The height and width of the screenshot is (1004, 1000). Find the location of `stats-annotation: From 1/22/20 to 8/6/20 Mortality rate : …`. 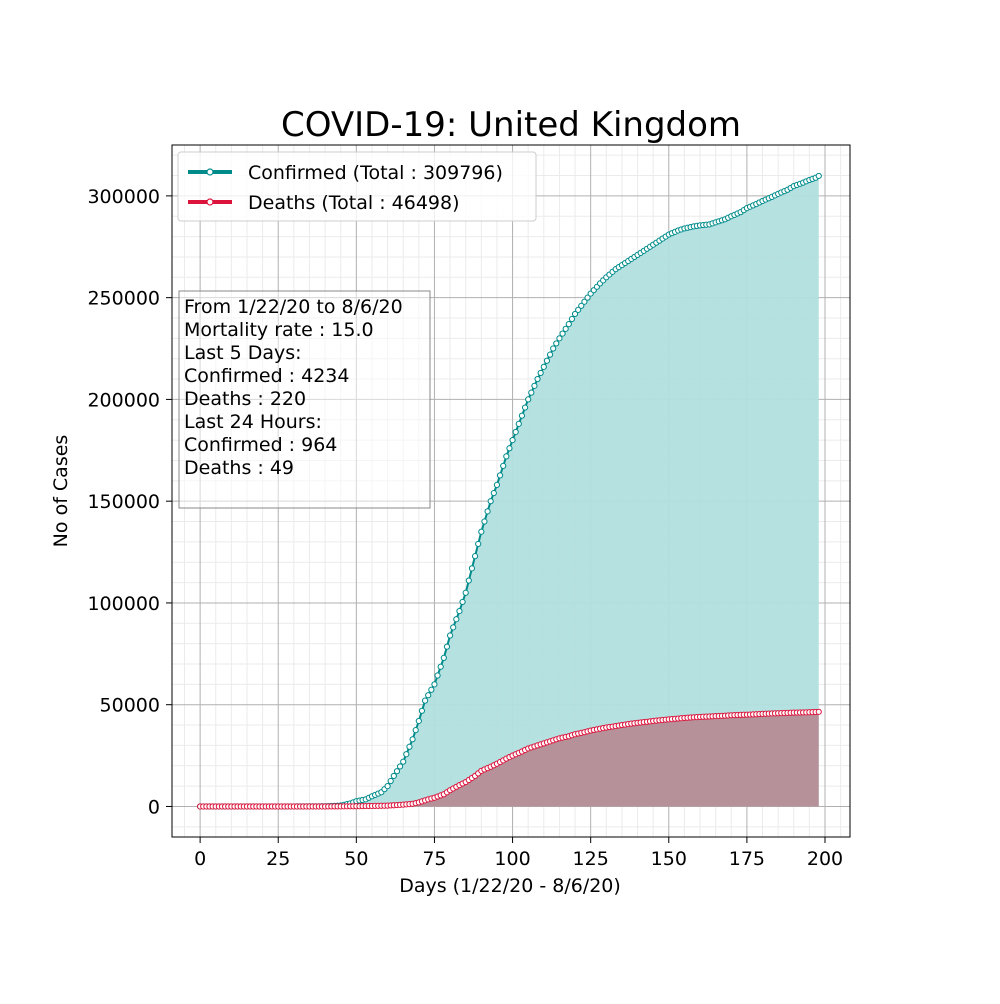

stats-annotation: From 1/22/20 to 8/6/20 Mortality rate : … is located at coordinates (304, 399).